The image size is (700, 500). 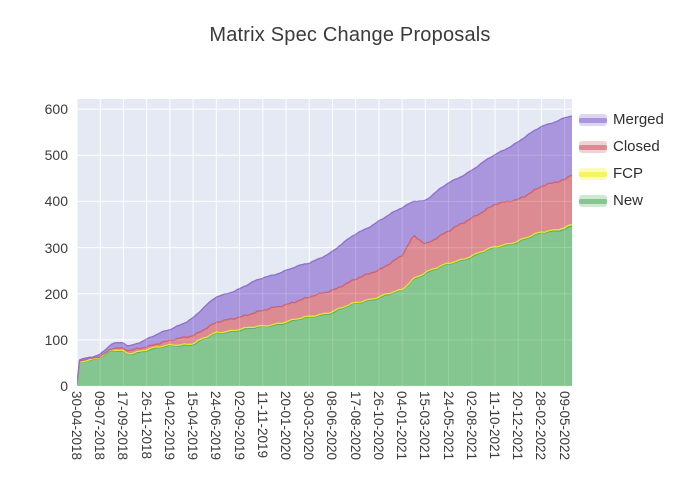 I want to click on x-axis-tick-label: 02-09-2019, so click(x=239, y=426).